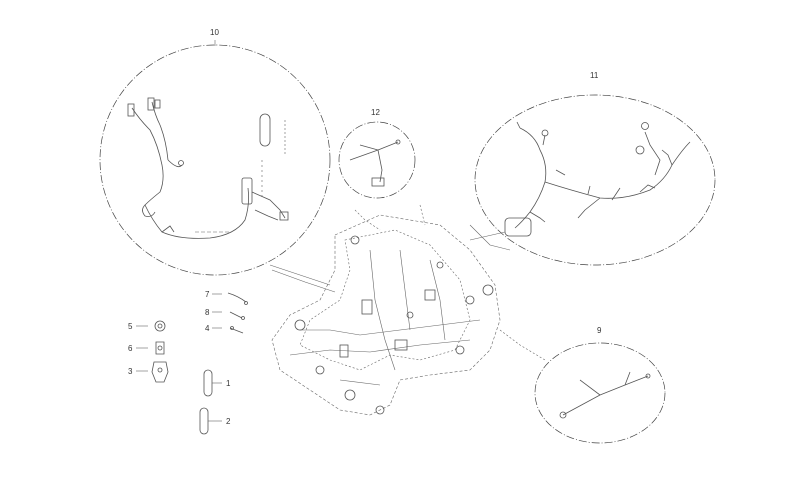 The width and height of the screenshot is (800, 482). I want to click on detail-9-harness: 9, so click(600, 385).